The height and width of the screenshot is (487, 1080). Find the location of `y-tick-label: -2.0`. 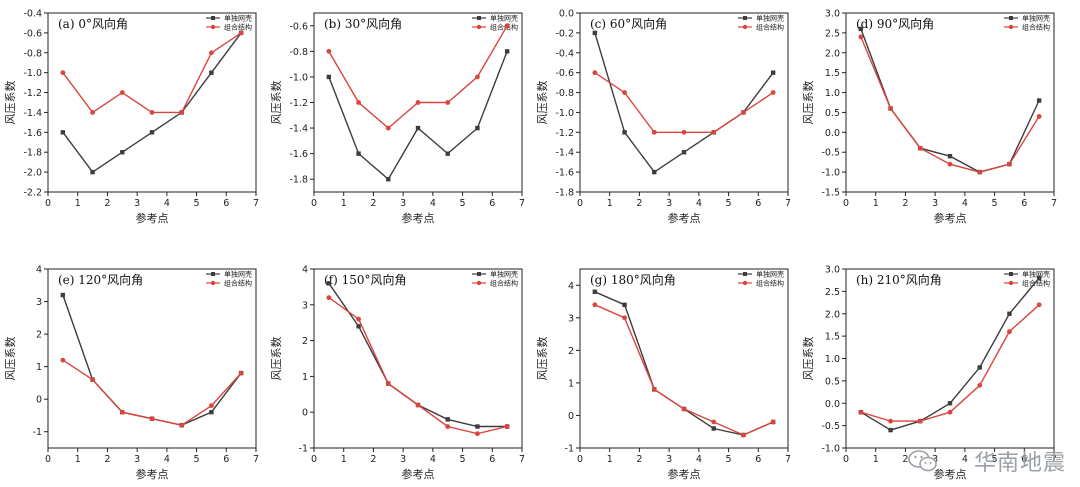

y-tick-label: -2.0 is located at coordinates (32, 173).